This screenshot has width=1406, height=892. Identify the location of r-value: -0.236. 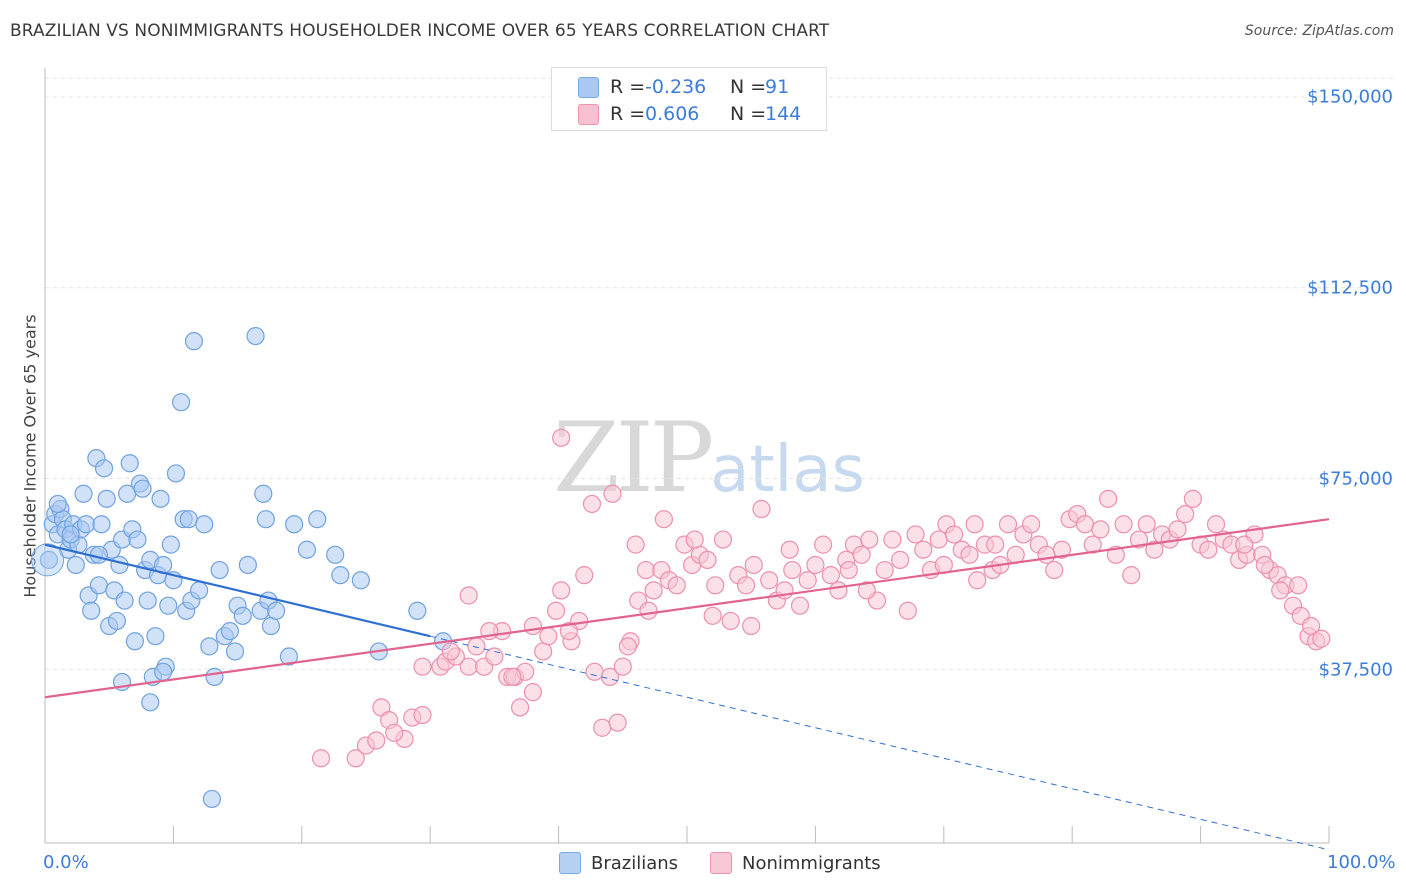
(676, 87).